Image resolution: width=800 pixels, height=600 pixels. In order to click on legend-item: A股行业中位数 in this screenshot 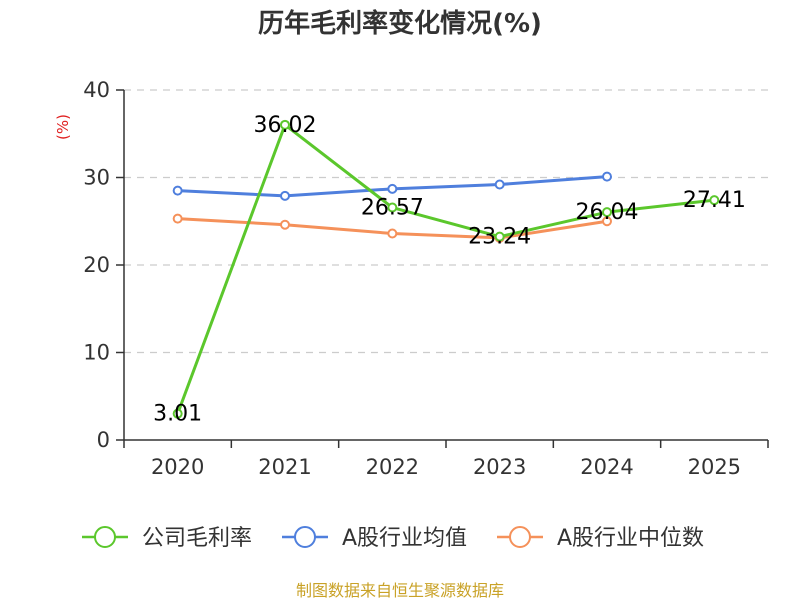, I will do `click(600, 538)`.